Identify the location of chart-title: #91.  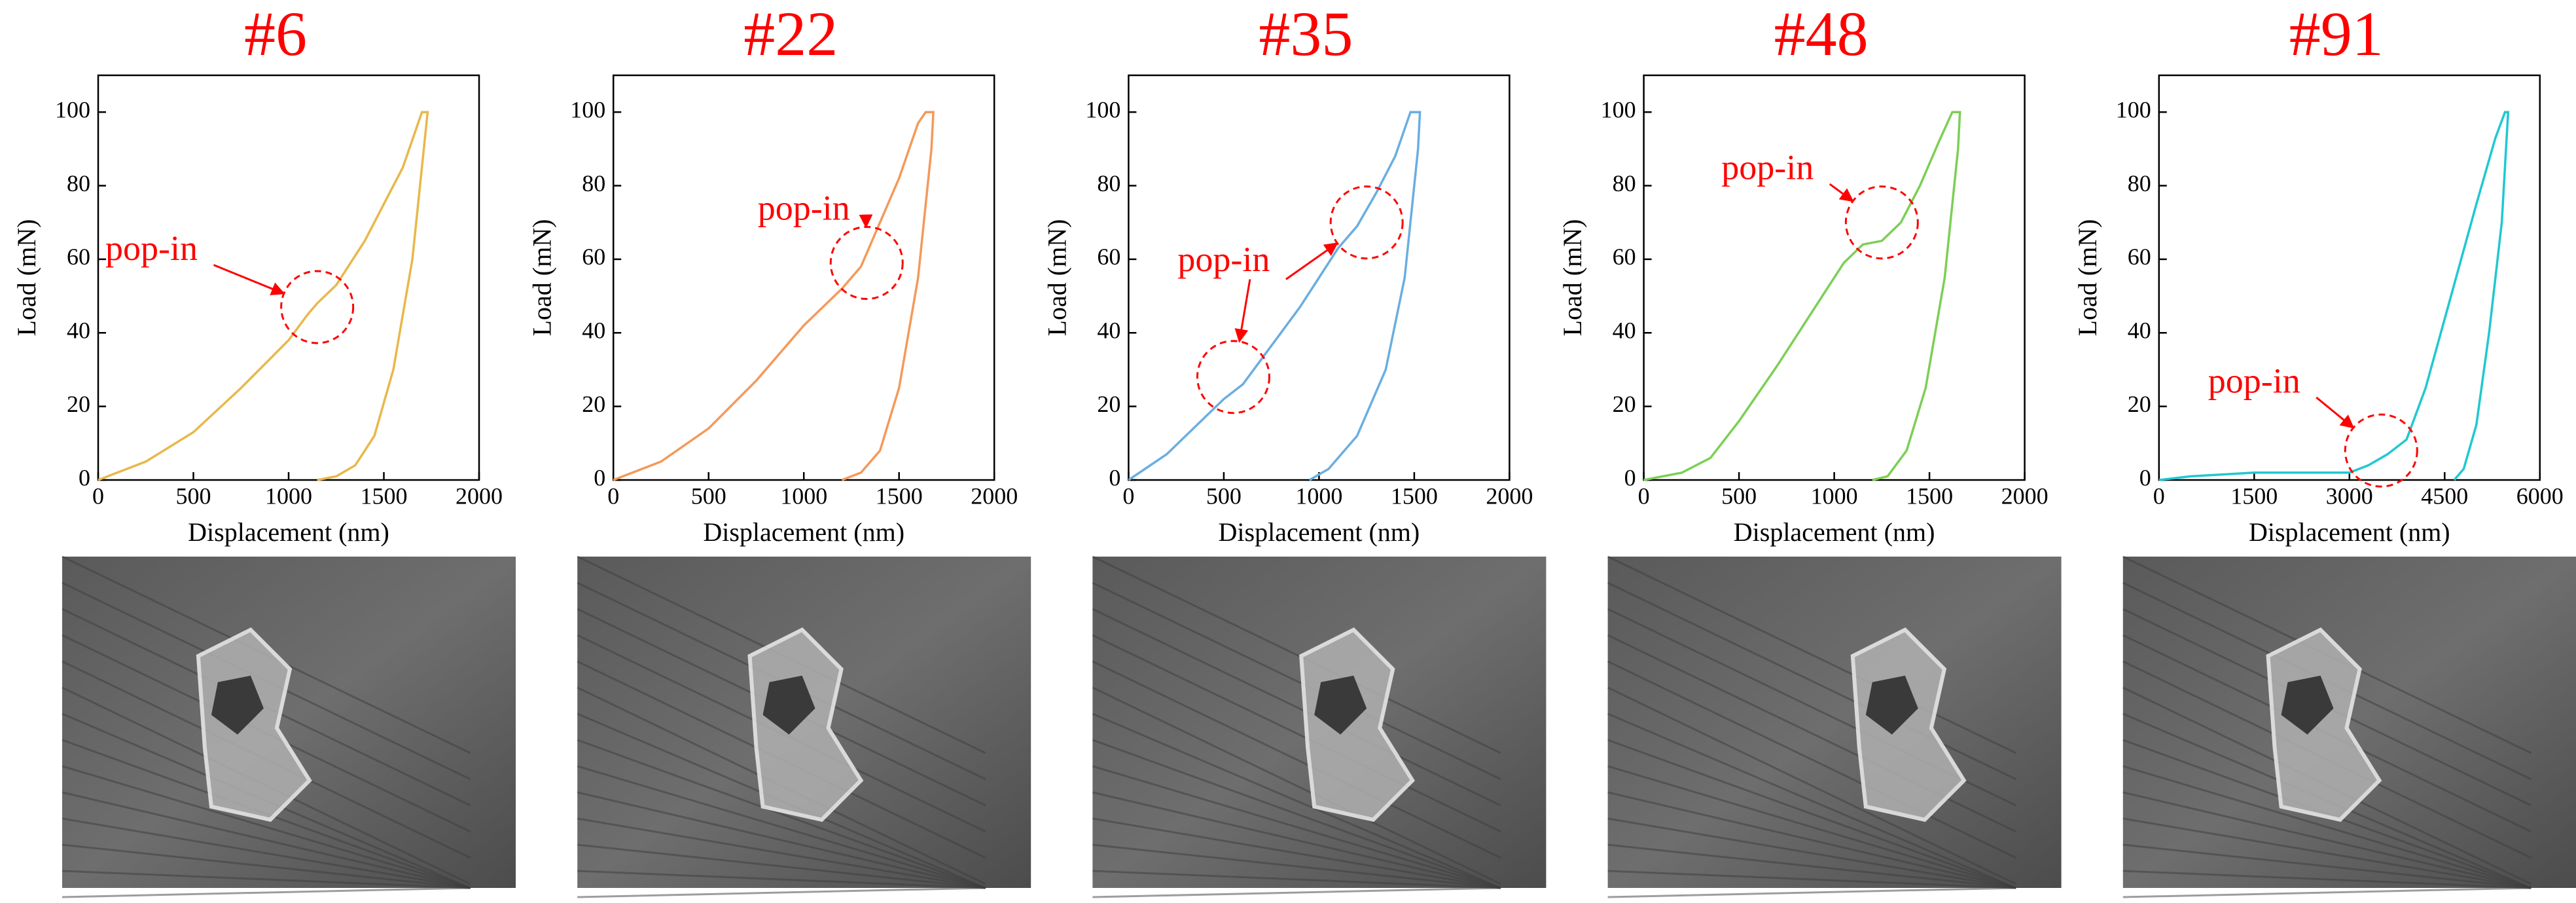
(2336, 34).